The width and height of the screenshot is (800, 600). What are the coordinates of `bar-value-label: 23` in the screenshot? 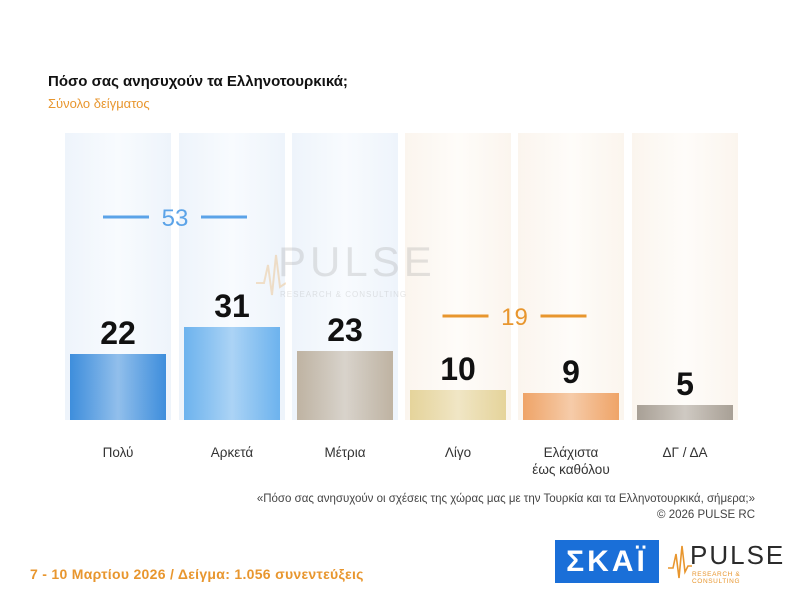 It's located at (345, 330).